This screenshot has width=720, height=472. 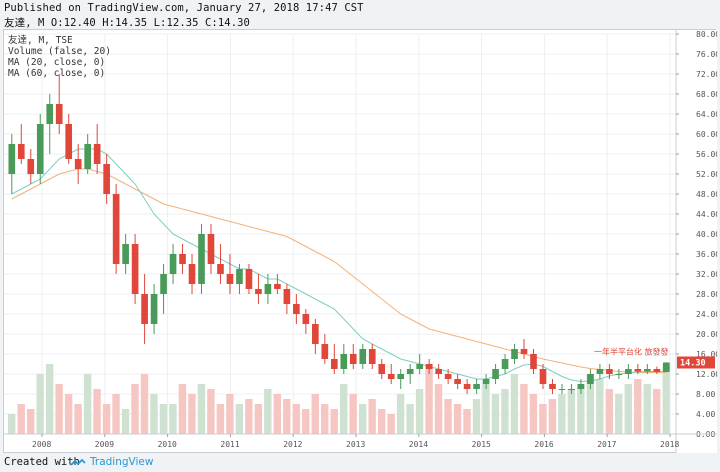 What do you see at coordinates (122, 462) in the screenshot?
I see `tradingview-brand: TradingView` at bounding box center [122, 462].